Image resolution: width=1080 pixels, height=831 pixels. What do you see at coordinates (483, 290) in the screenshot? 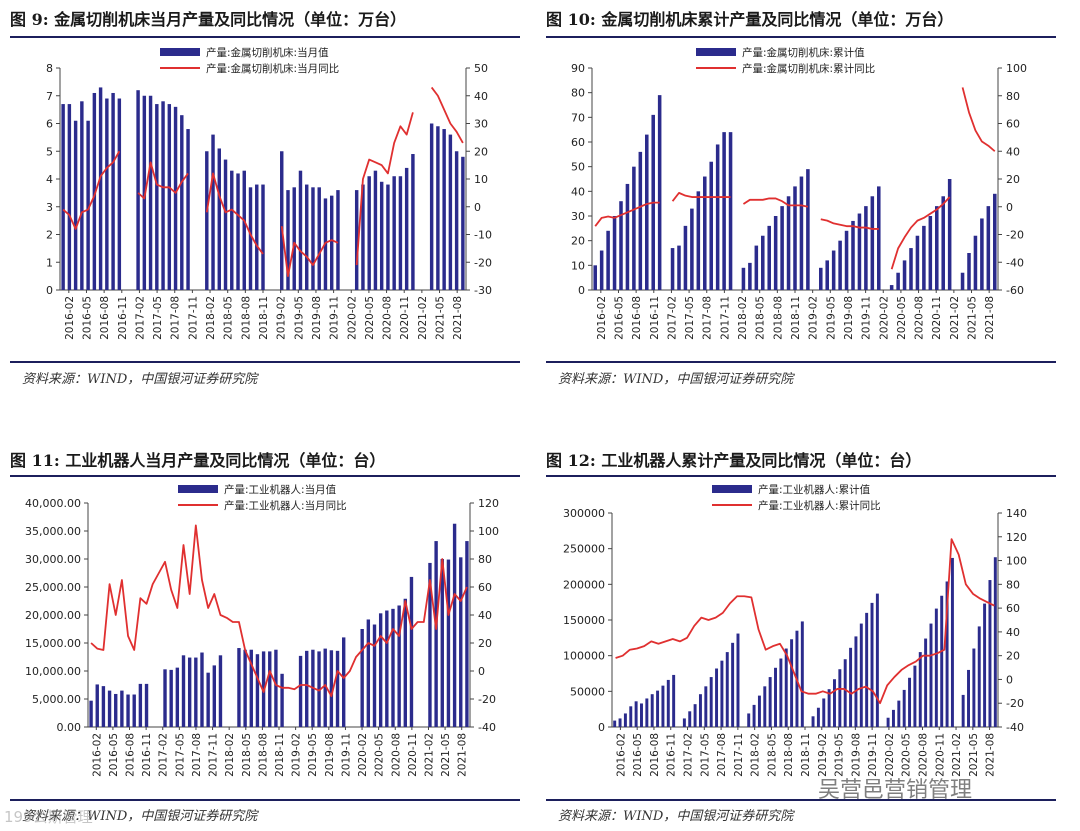
I see `right-tick-label: -30` at bounding box center [483, 290].